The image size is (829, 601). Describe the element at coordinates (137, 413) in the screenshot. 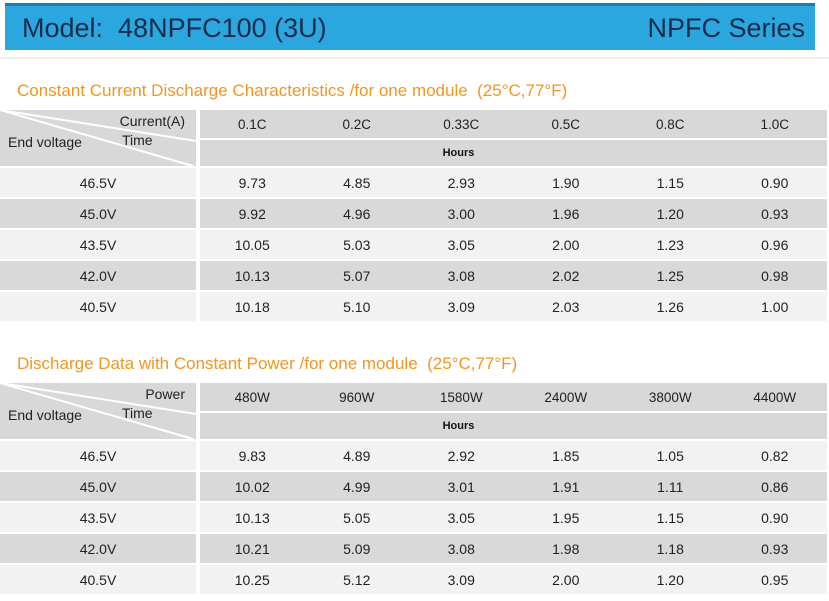

I see `corner-label-time: Time` at that location.